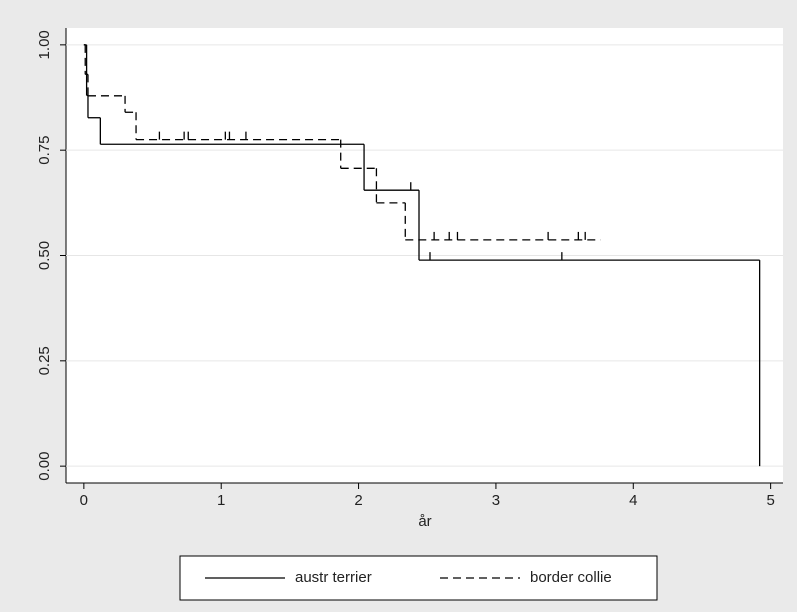 This screenshot has width=797, height=612. I want to click on x-tick-label: 3, so click(496, 500).